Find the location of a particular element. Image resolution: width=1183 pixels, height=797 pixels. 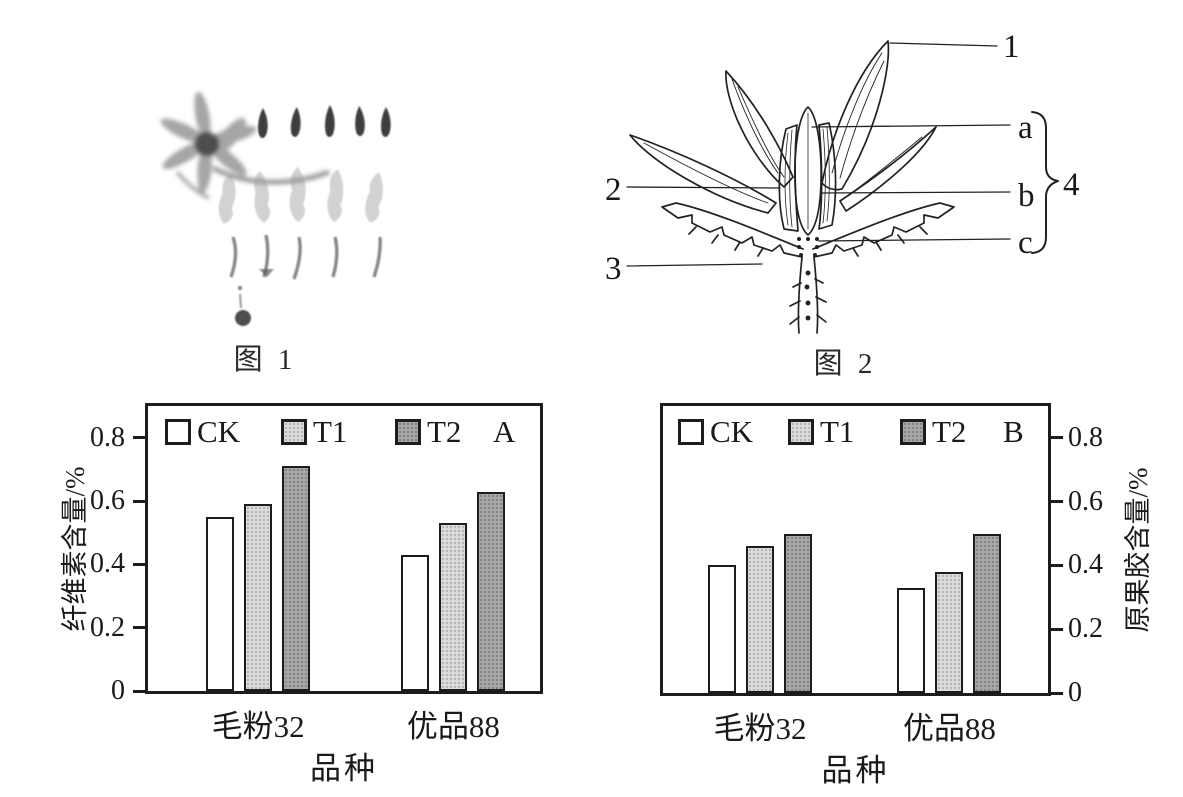

label-stamen: 2 is located at coordinates (613, 190).